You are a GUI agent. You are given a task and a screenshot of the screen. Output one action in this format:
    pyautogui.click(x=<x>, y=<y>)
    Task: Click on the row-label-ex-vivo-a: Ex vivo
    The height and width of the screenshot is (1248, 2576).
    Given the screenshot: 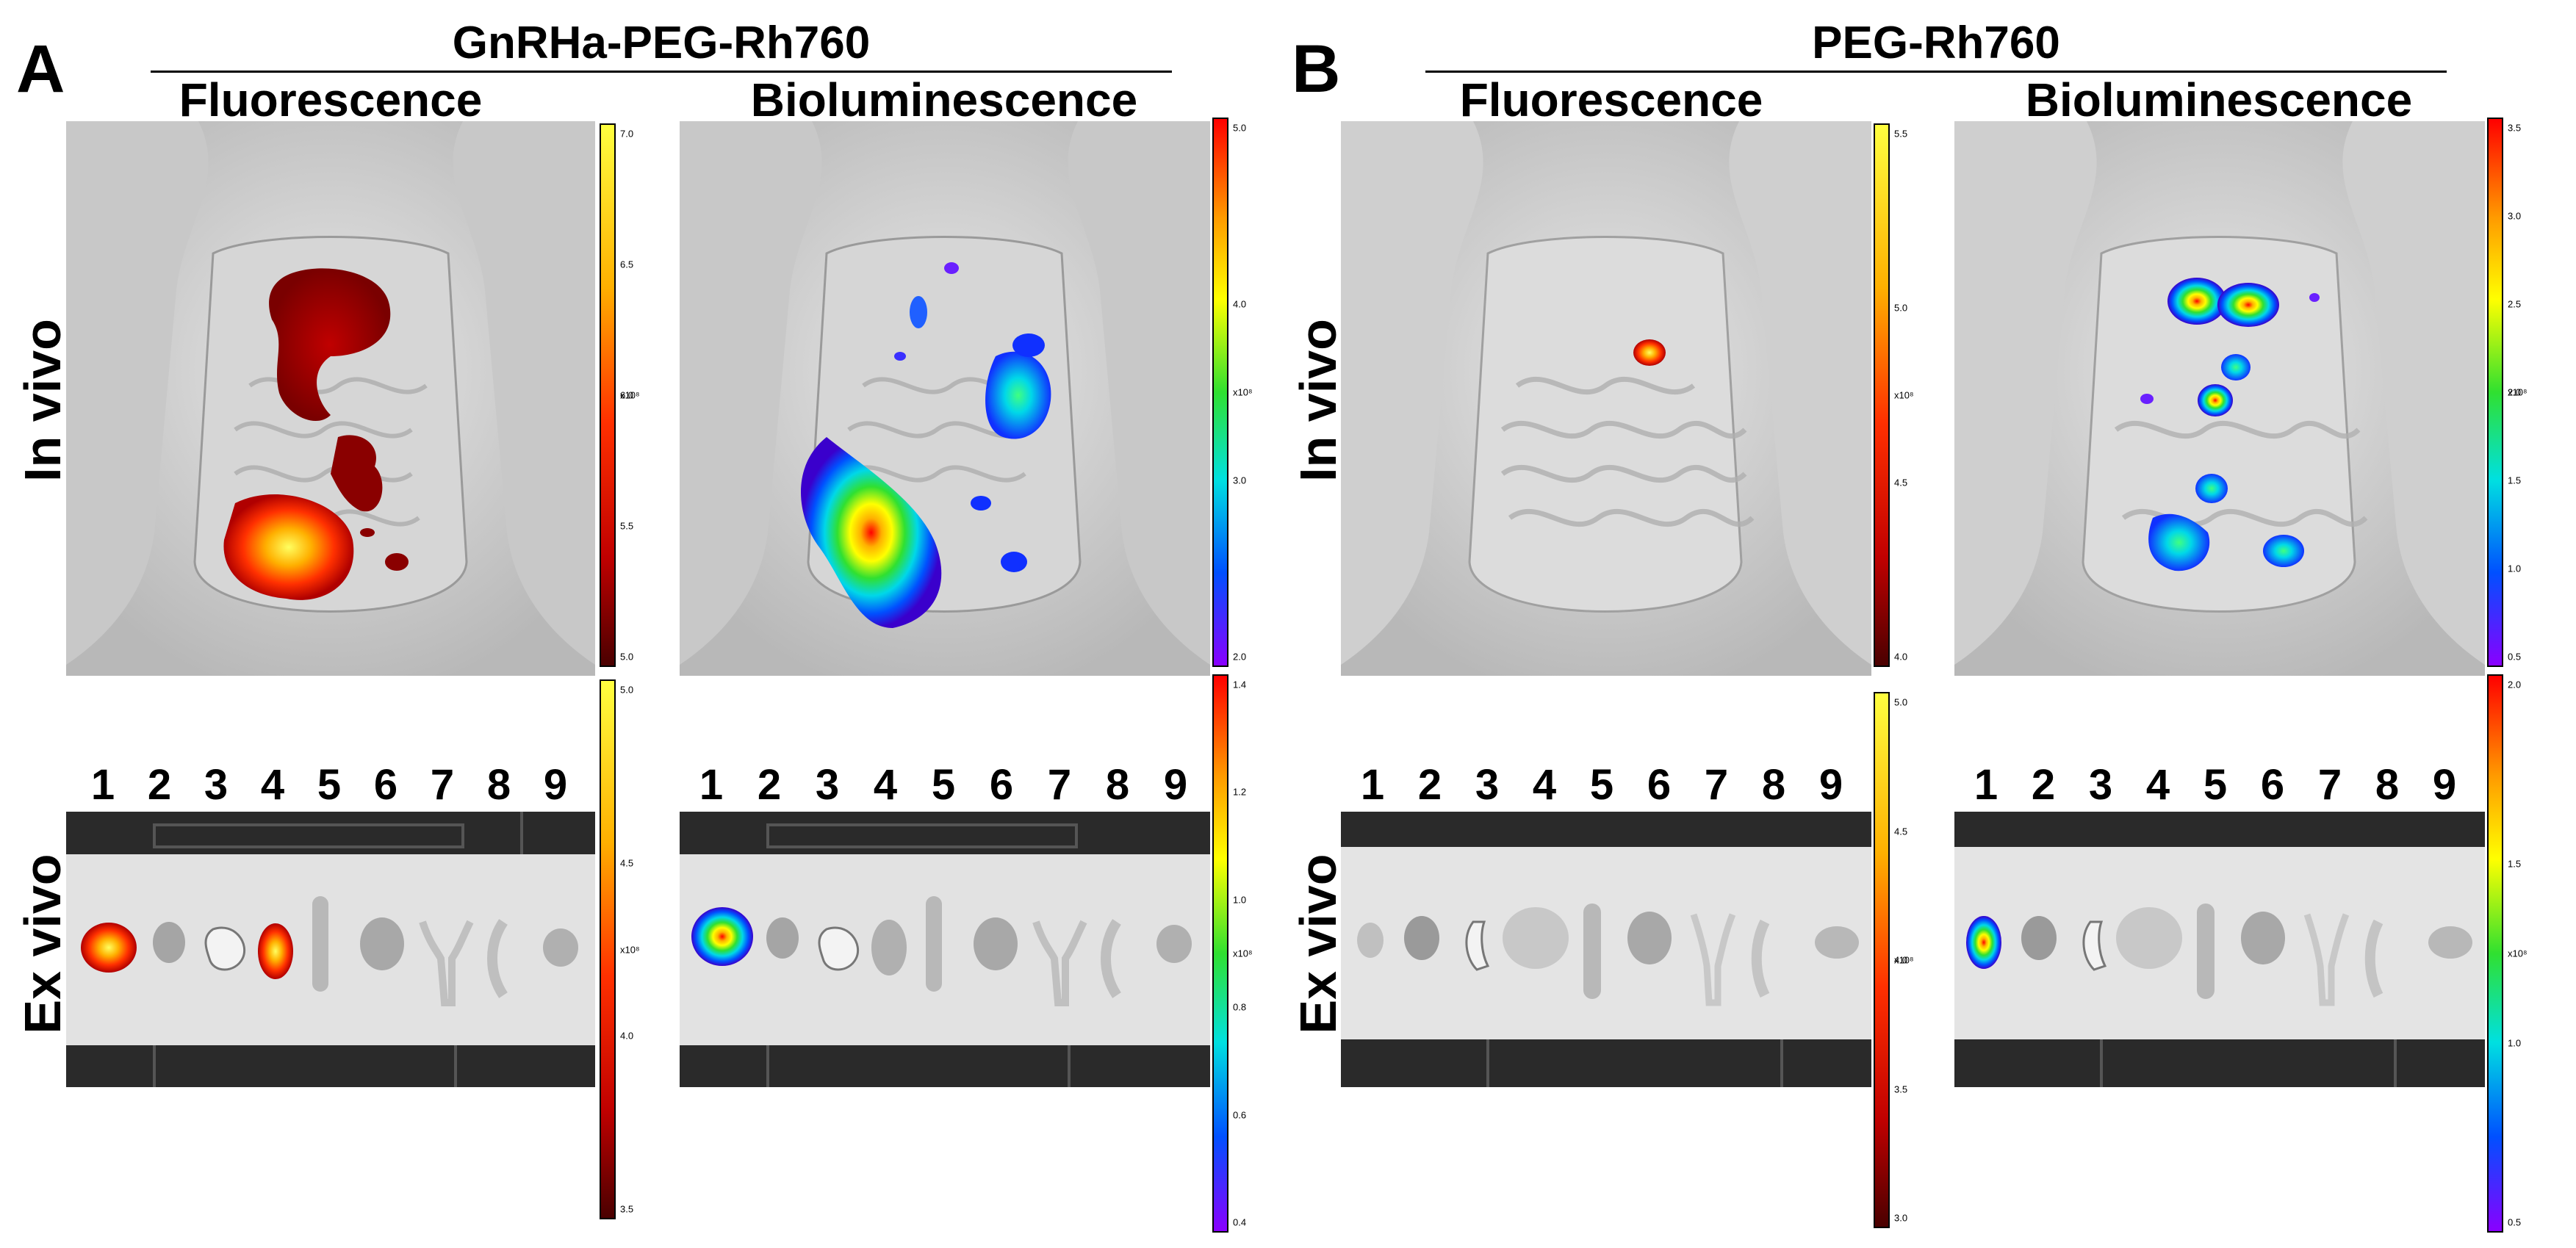 What is the action you would take?
    pyautogui.click(x=42, y=944)
    